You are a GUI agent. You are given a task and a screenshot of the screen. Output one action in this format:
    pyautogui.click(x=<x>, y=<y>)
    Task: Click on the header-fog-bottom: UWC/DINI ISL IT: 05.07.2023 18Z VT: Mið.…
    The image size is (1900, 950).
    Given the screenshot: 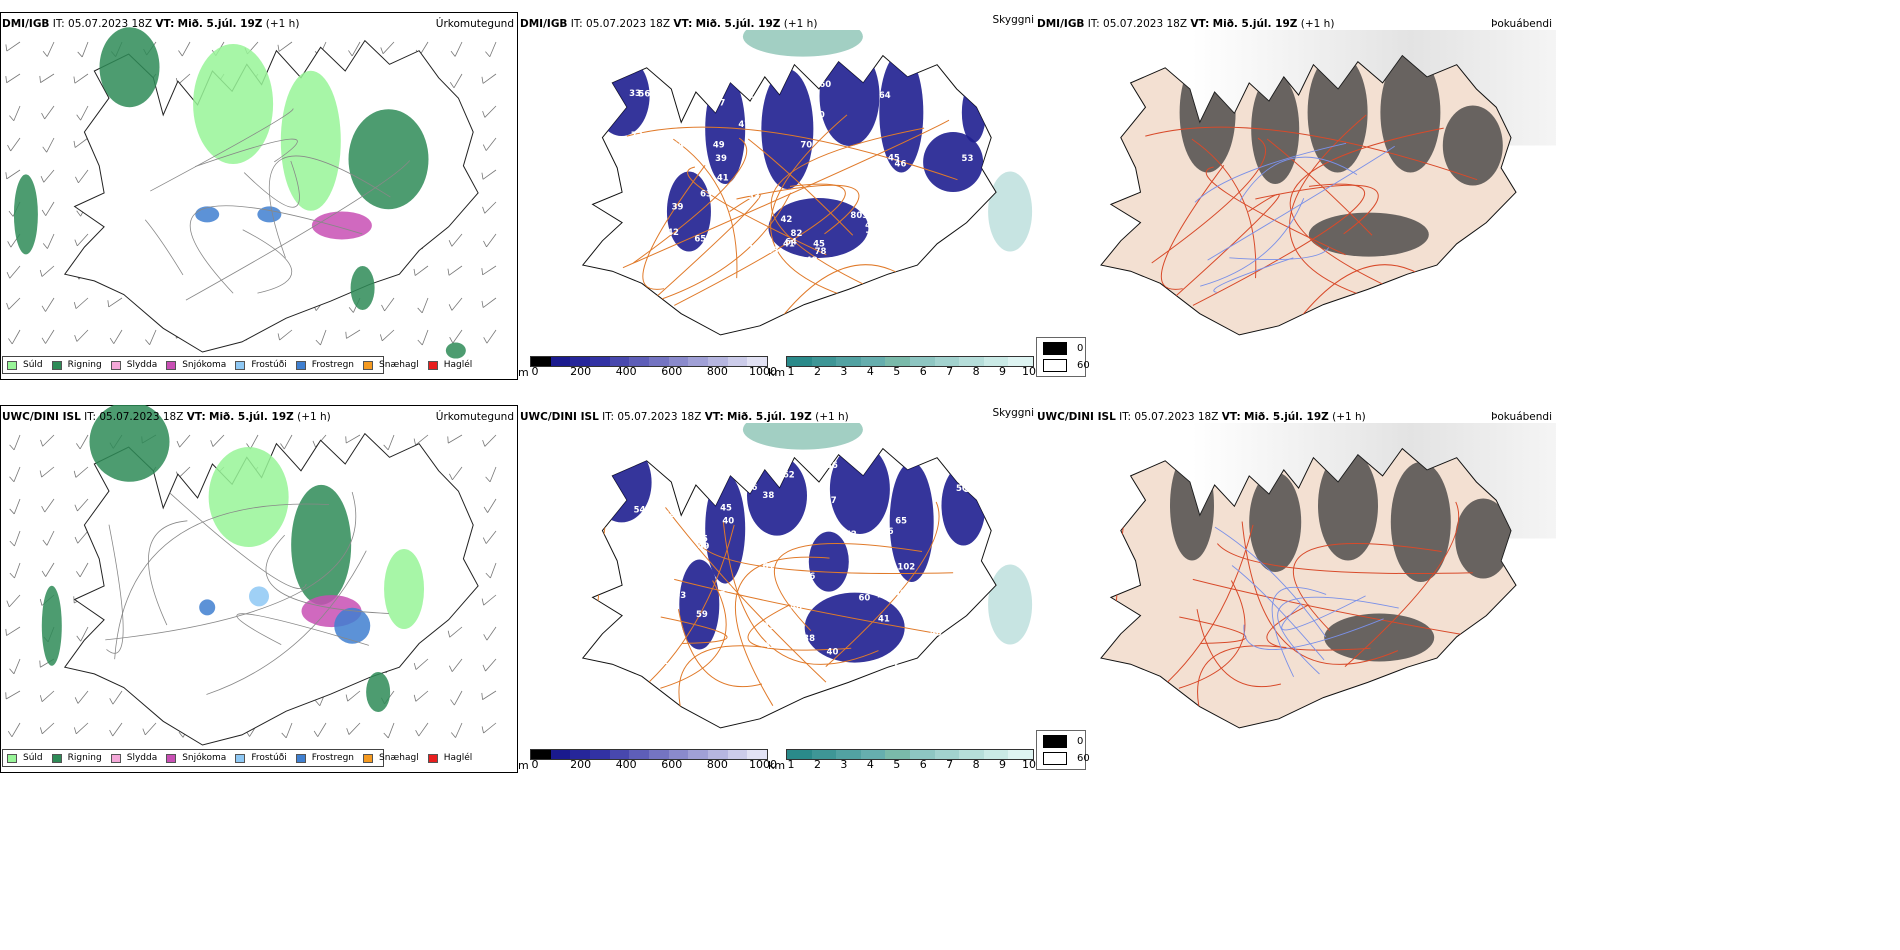 What is the action you would take?
    pyautogui.click(x=1201, y=417)
    